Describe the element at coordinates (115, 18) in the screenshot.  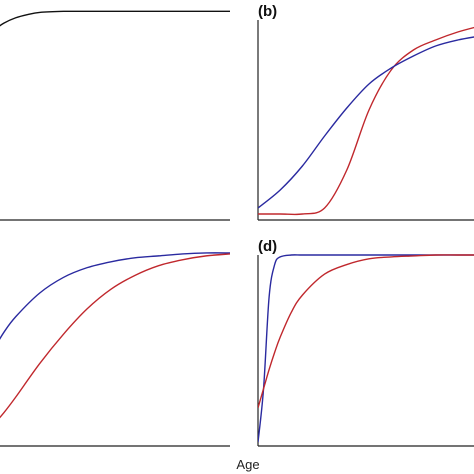
I see `series-line-a-black` at that location.